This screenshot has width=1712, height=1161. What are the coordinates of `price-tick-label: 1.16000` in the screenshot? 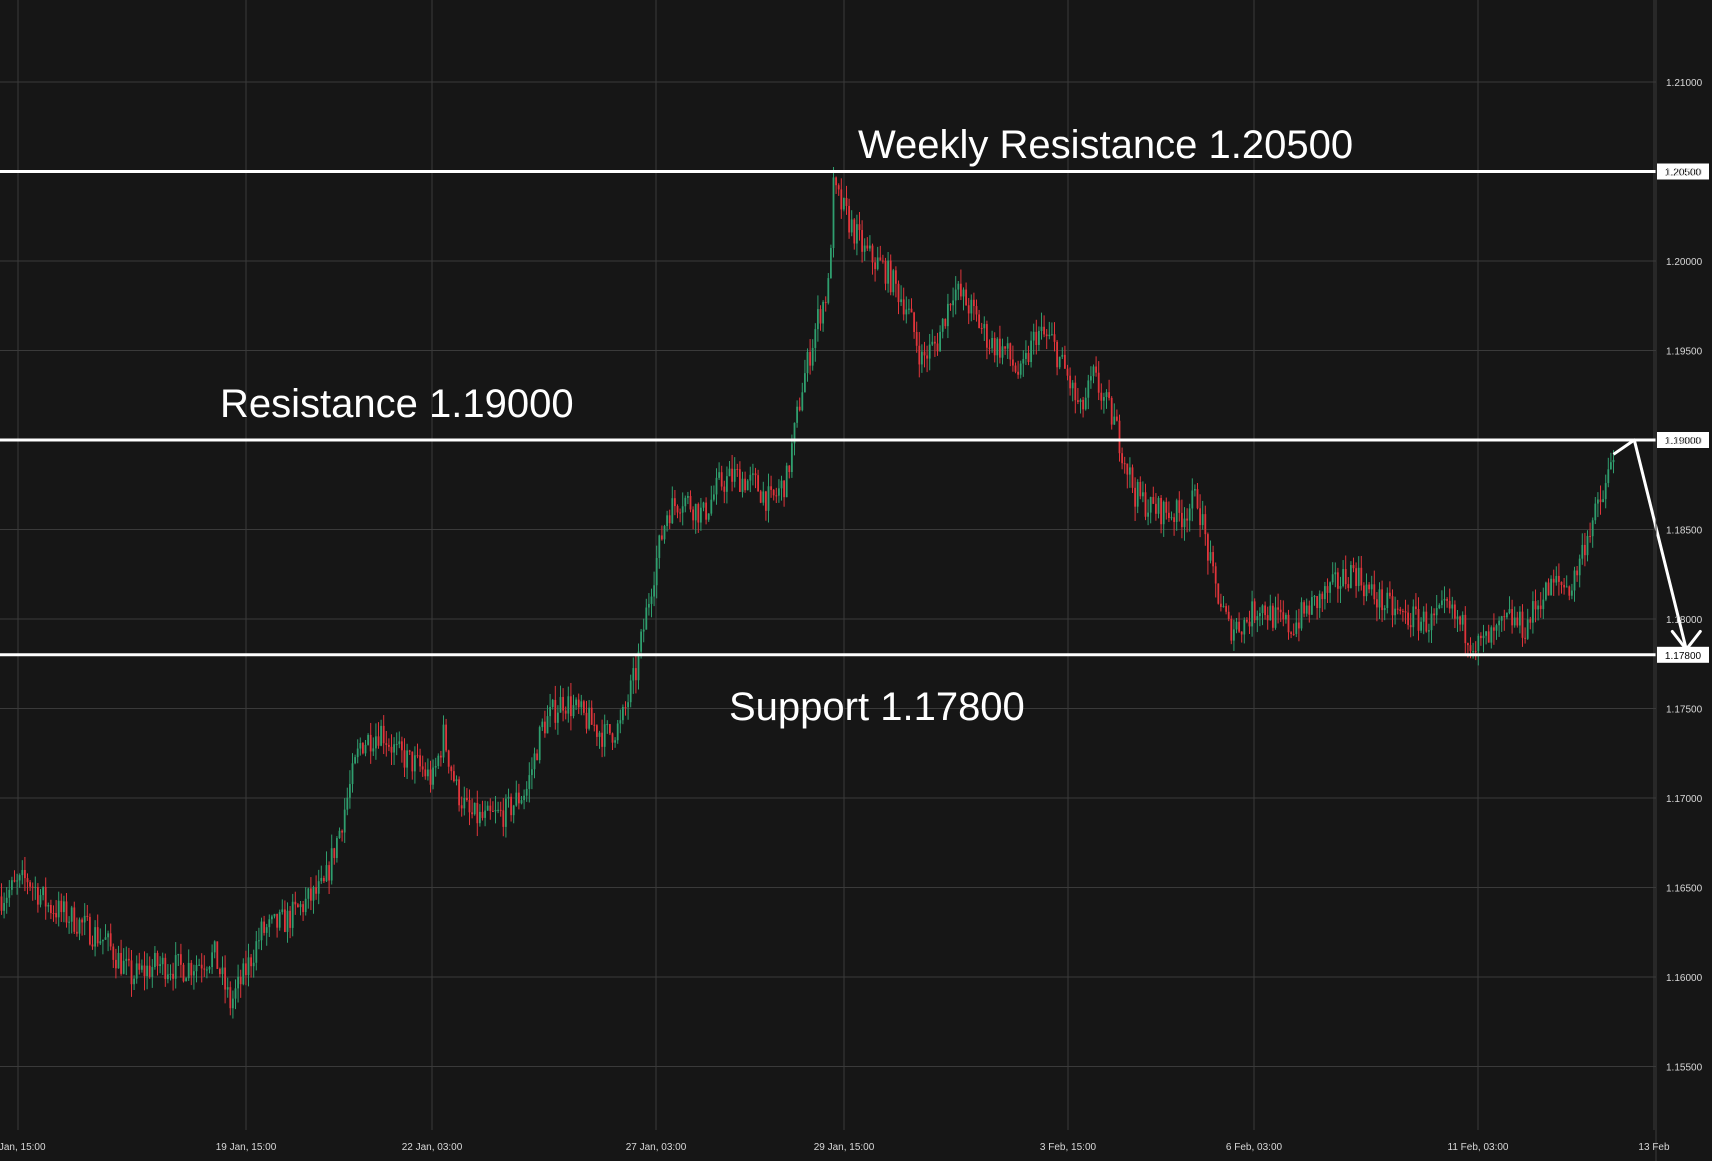 It's located at (1684, 978).